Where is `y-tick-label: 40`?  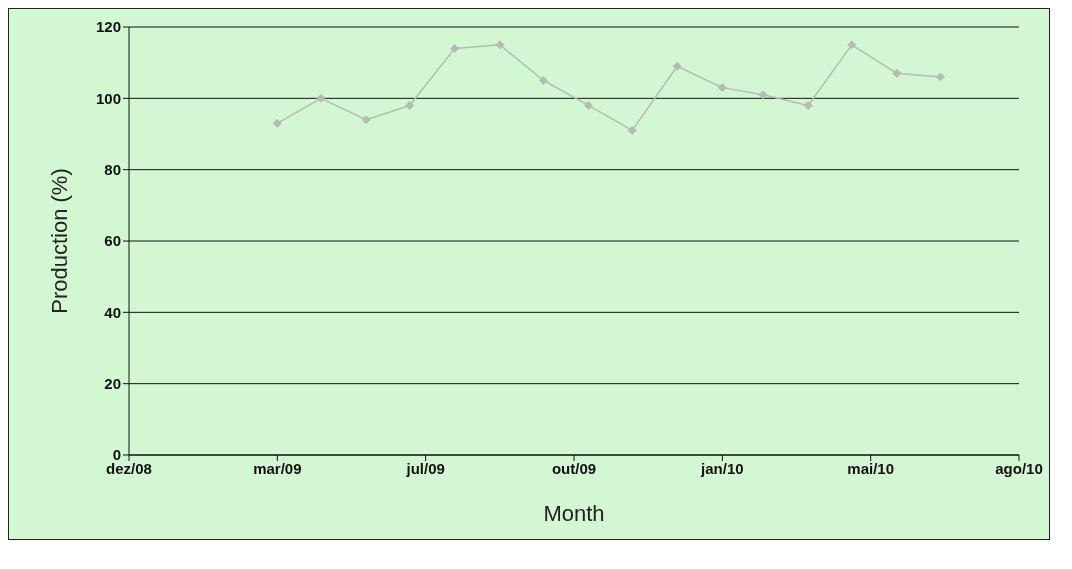
y-tick-label: 40 is located at coordinates (112, 312).